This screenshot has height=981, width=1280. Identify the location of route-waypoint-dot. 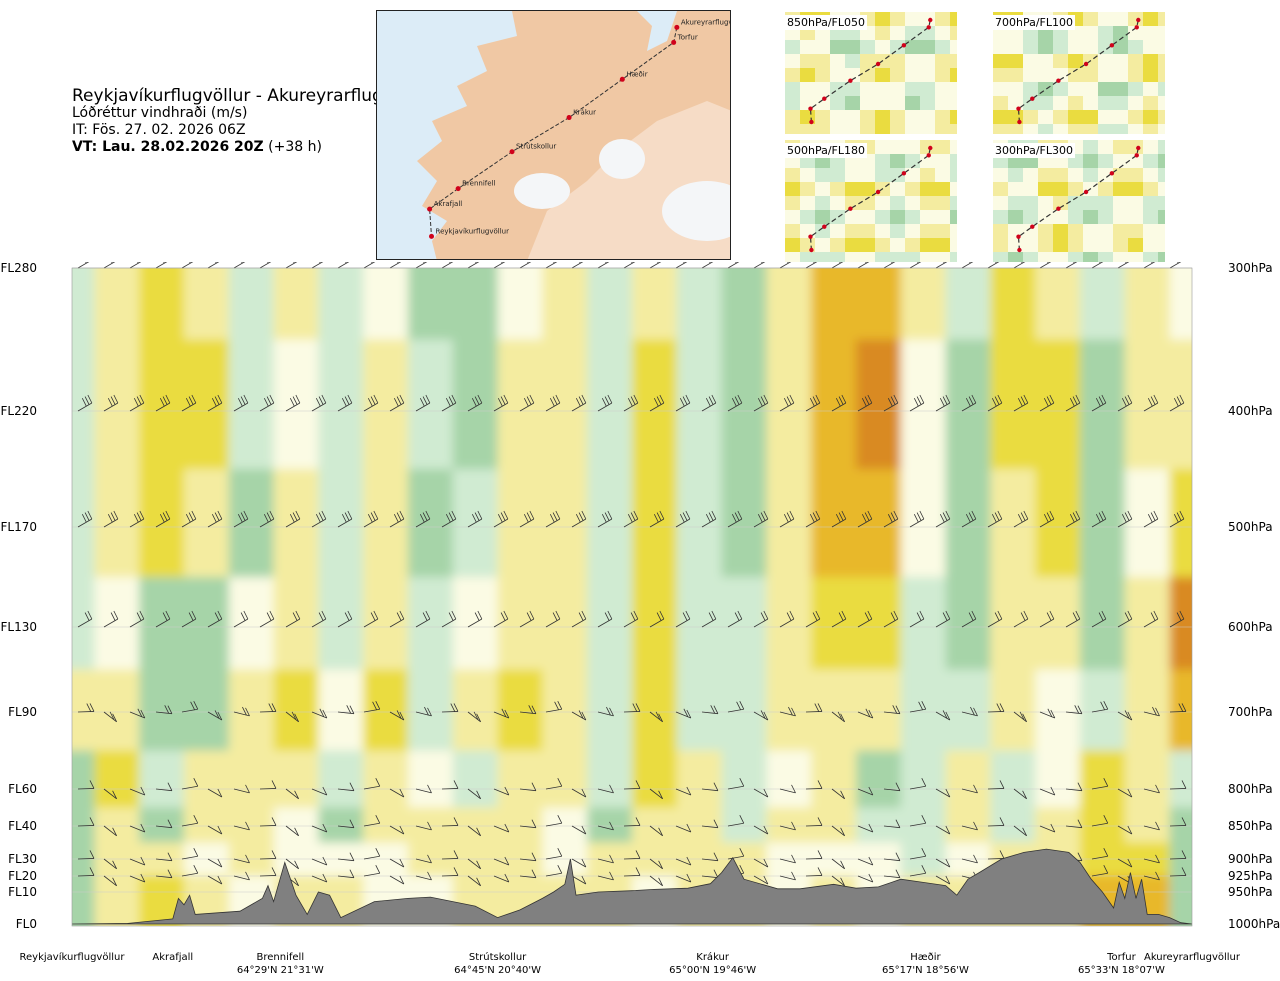
(569, 118).